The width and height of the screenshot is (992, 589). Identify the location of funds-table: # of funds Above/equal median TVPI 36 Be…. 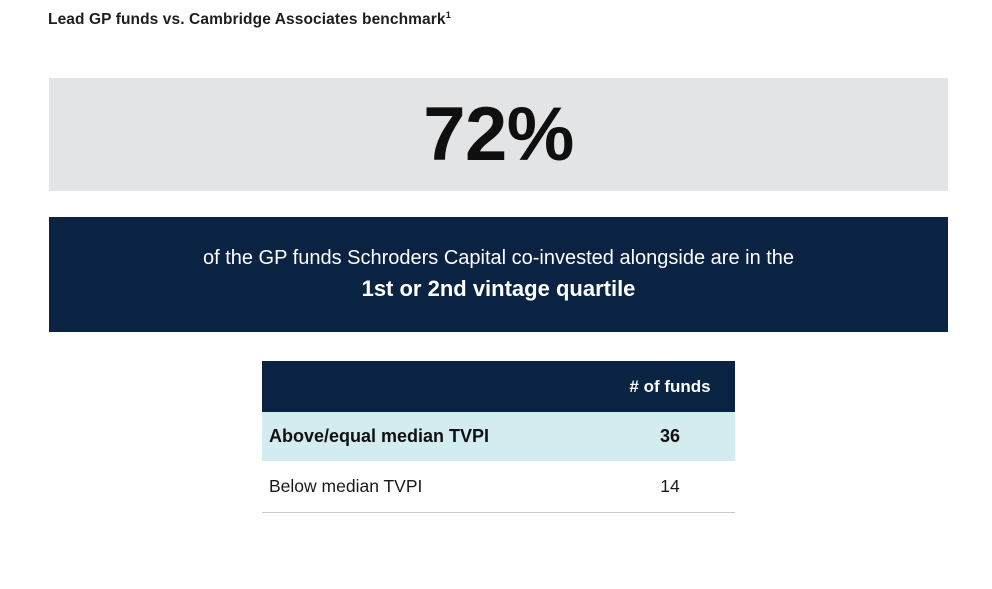
(498, 437).